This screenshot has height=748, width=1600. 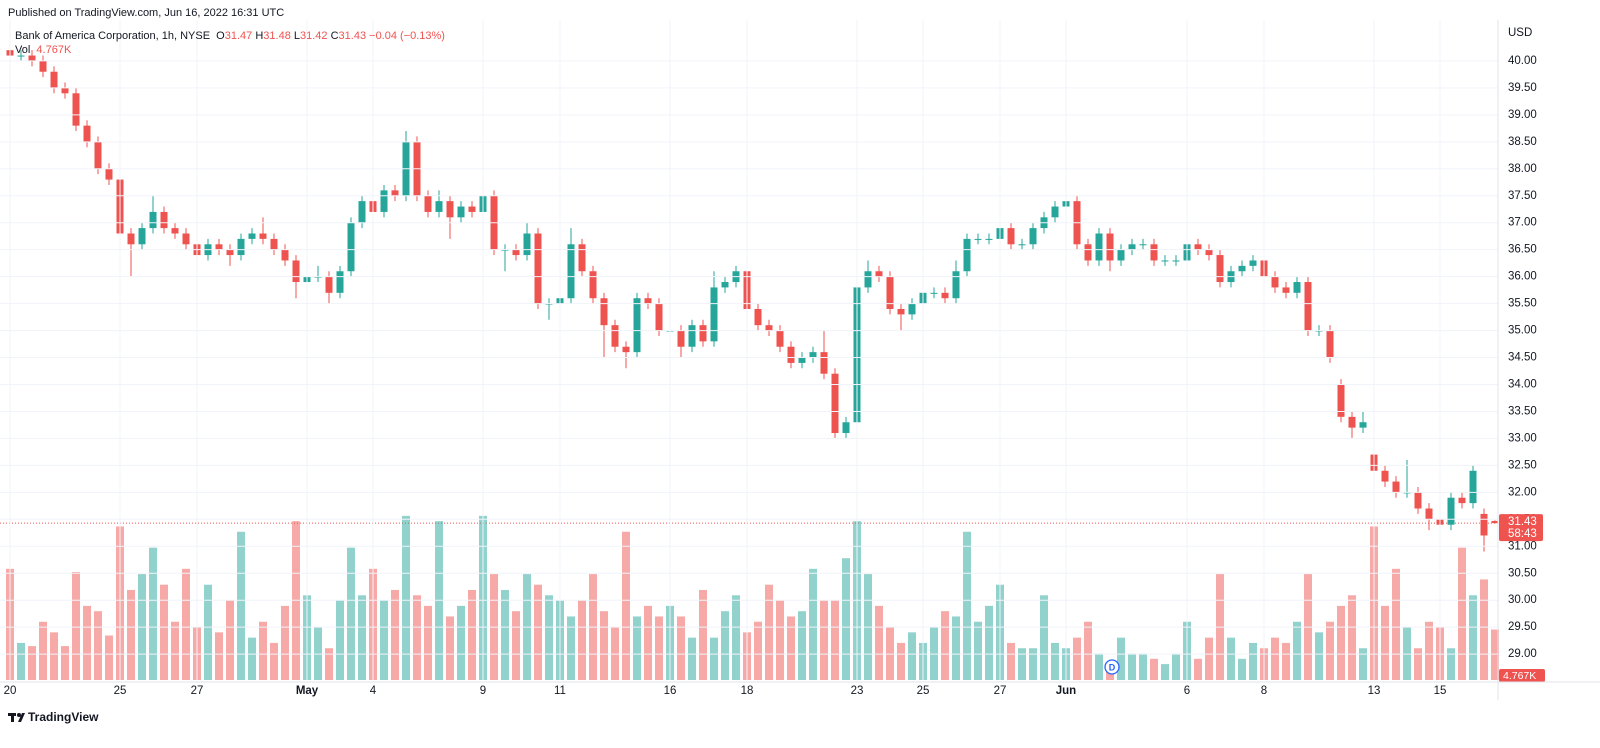 I want to click on x-tick-label: 11, so click(x=560, y=691).